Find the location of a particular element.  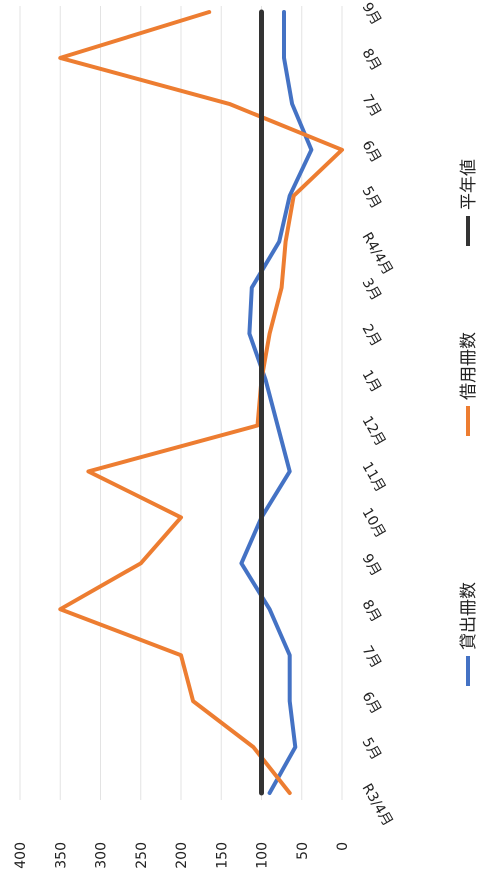

legend-label: 平年値 is located at coordinates (469, 184).